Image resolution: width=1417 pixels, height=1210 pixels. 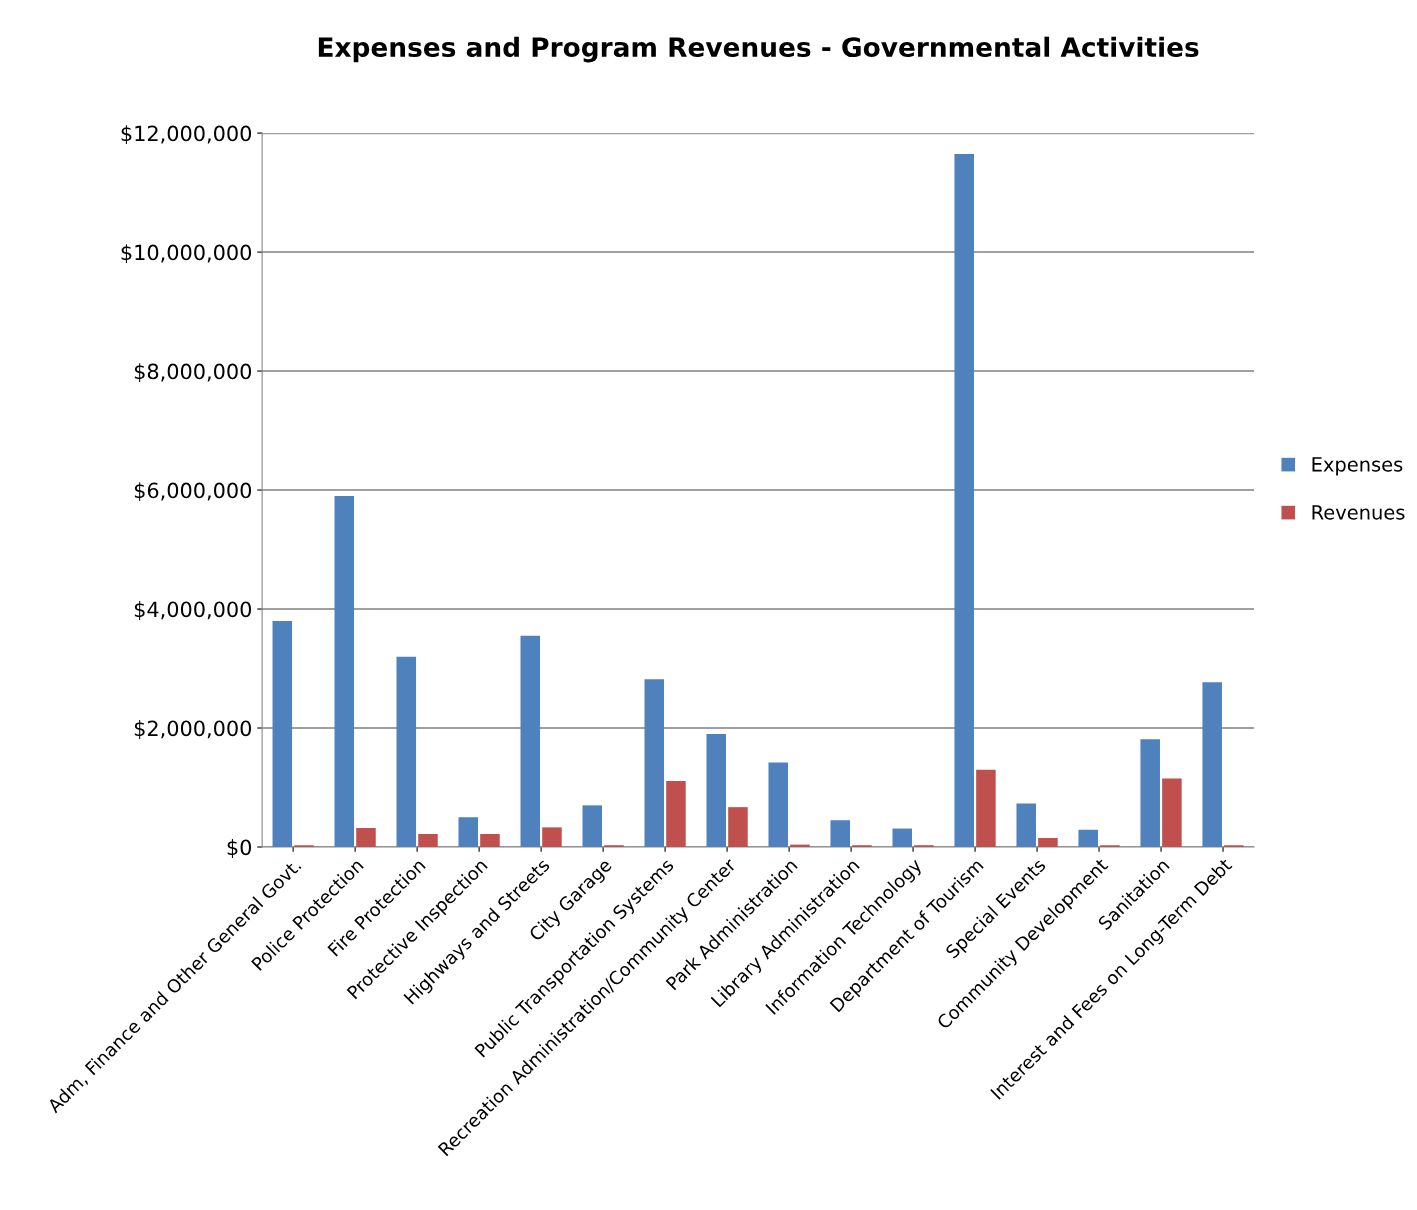 What do you see at coordinates (193, 492) in the screenshot?
I see `y-tick-label: $6,000,000` at bounding box center [193, 492].